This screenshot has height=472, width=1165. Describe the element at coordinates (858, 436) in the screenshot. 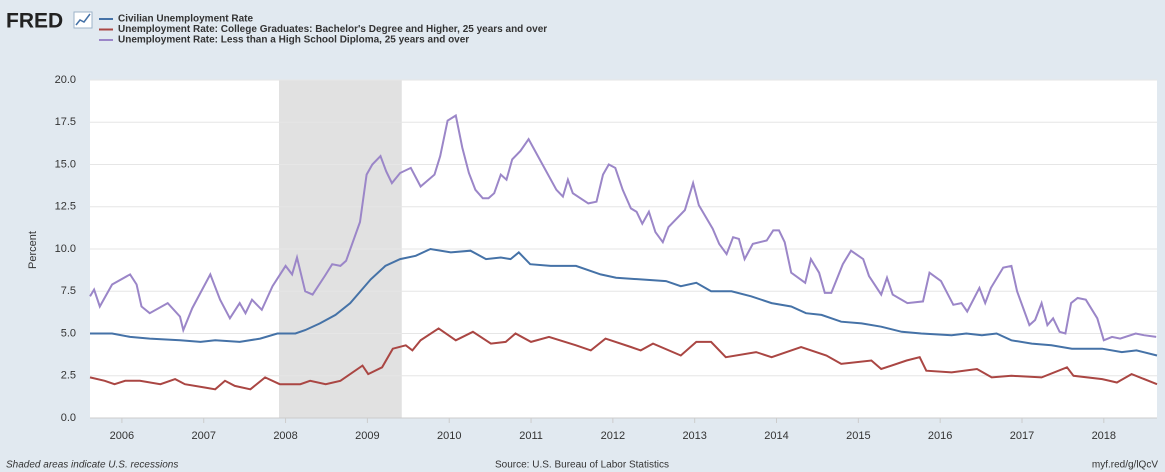

I see `x-tick-label: 2015` at that location.